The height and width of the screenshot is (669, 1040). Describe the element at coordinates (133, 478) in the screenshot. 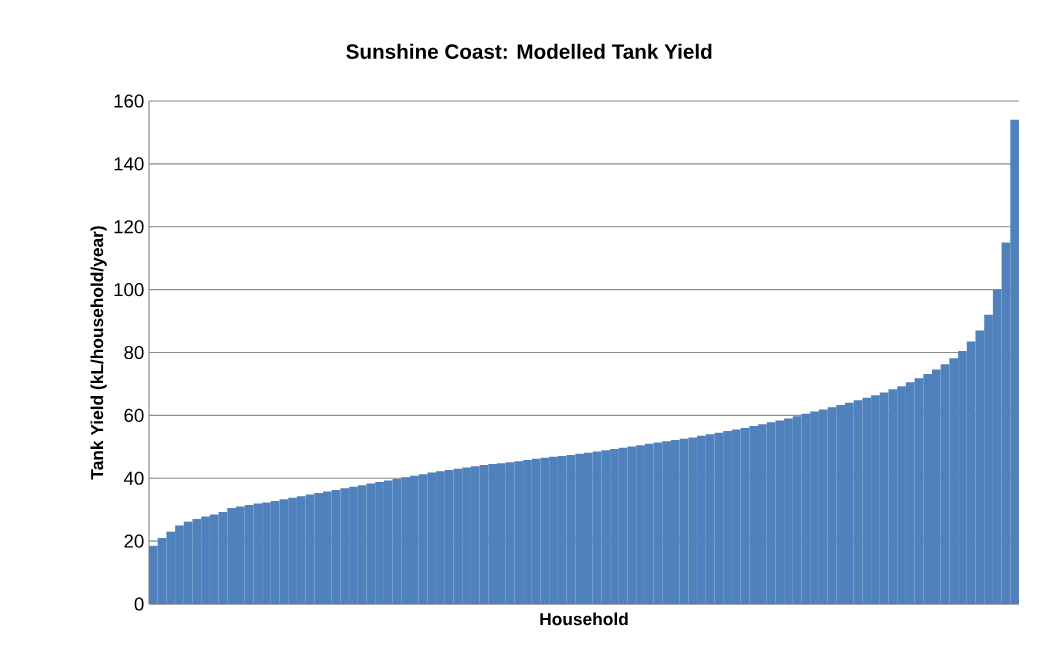

I see `y-tick-label: 40` at that location.